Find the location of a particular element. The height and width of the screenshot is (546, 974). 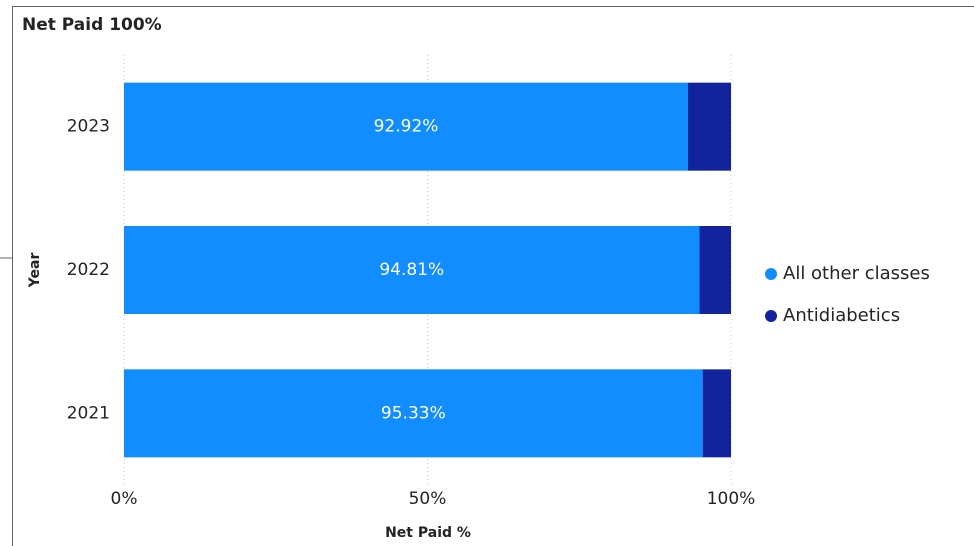

y-tick-label: 2022 is located at coordinates (88, 270).